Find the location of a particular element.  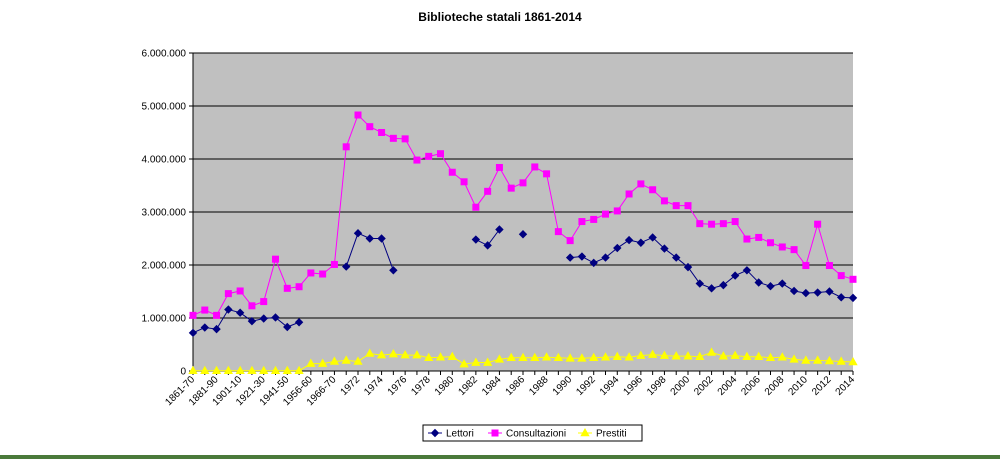

x-tick-label: 1998 is located at coordinates (657, 386).